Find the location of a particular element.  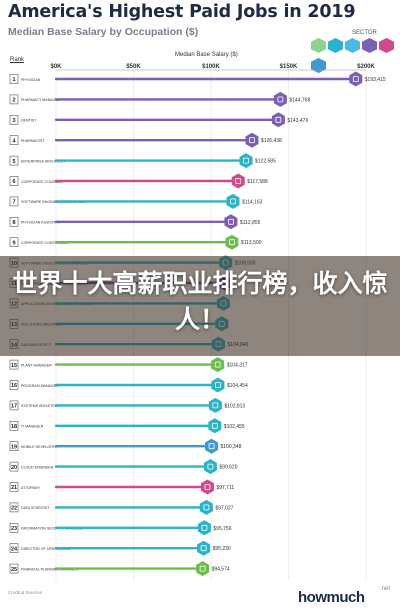

chart-subtitle: Median Base Salary by Occupation ($) is located at coordinates (103, 32).